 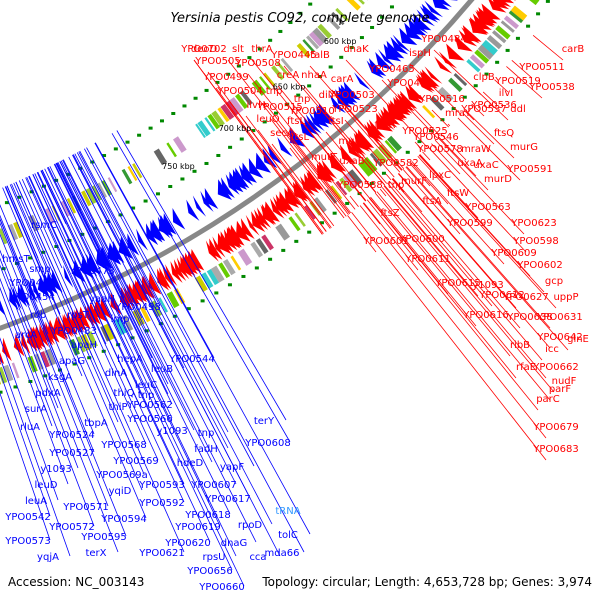 What do you see at coordinates (443, 39) in the screenshot?
I see `forward-gene-label: YPO0484` at bounding box center [443, 39].